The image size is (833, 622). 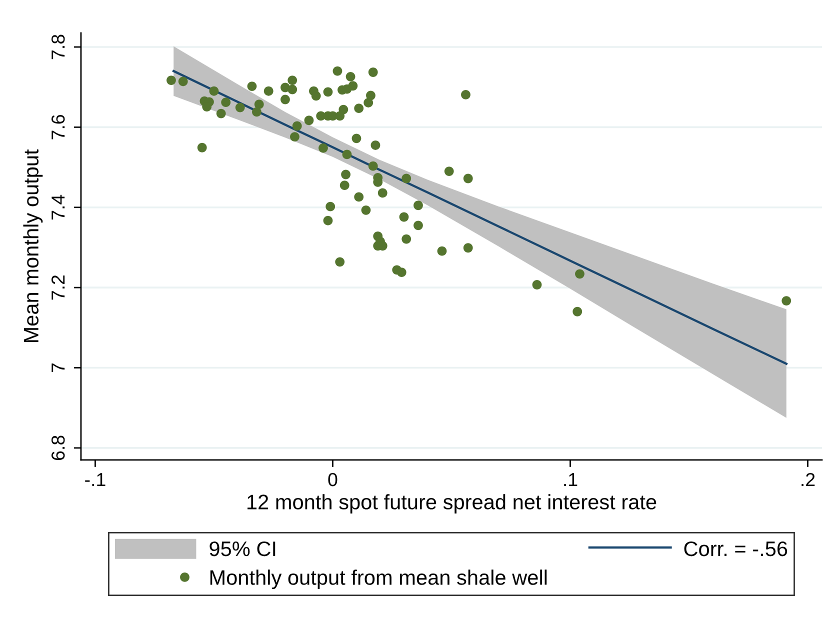 I want to click on legend-label: 95% CI, so click(x=243, y=548).